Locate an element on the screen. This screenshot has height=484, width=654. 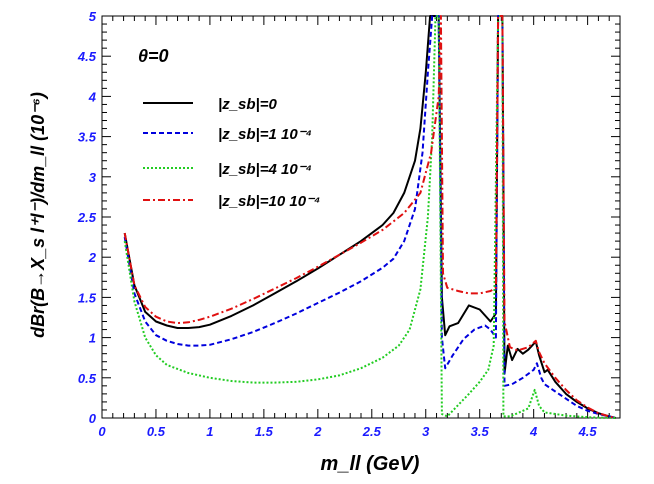
y-axis-title: dBr(B→X_s l⁺l⁻)/dm_ll (10⁻⁶) is located at coordinates (38, 215).